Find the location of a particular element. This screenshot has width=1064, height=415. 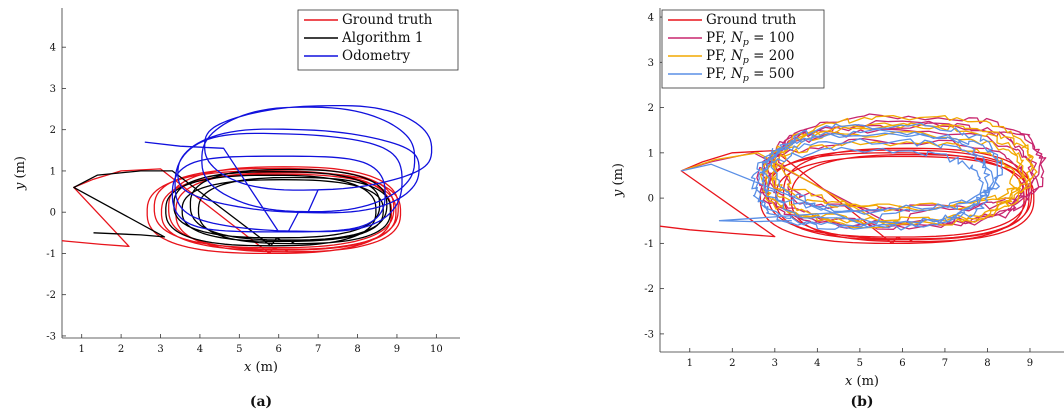

legend-label-2: Odometry is located at coordinates (376, 56).